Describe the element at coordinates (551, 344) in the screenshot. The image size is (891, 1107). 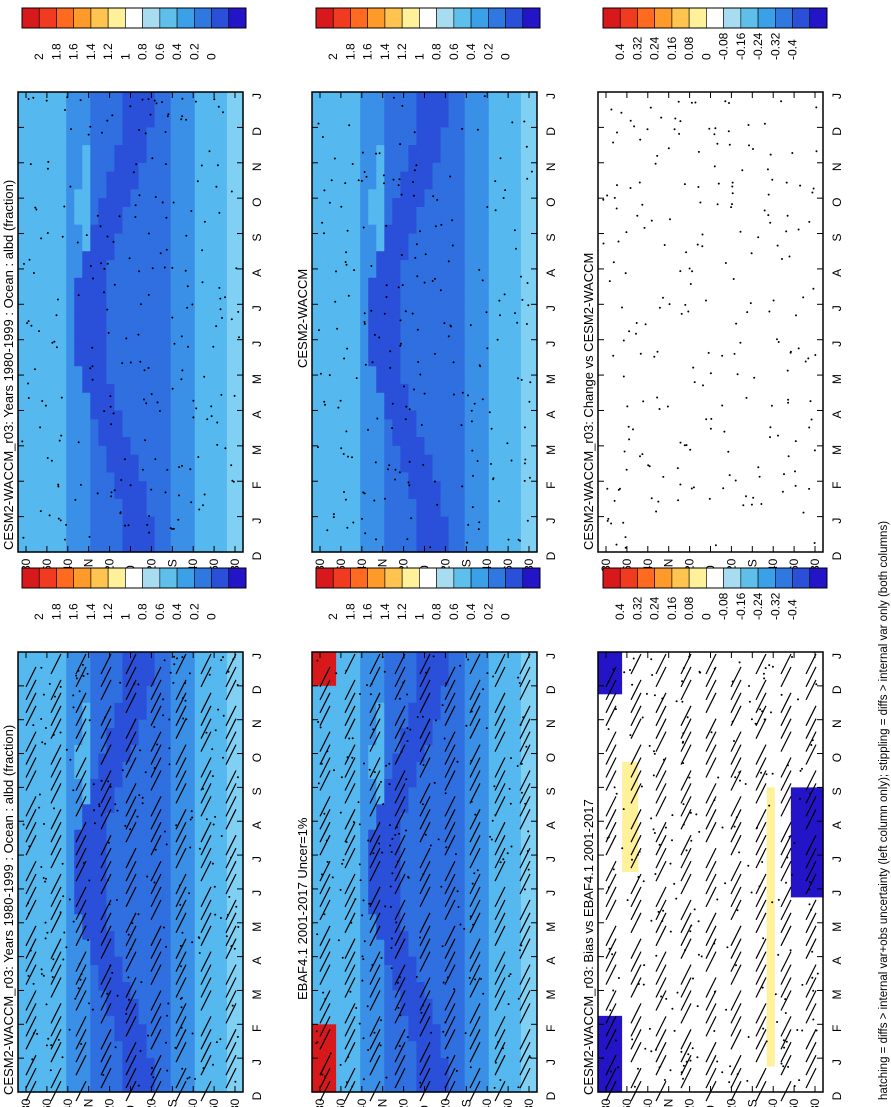
I see `month-tick-label: J` at that location.